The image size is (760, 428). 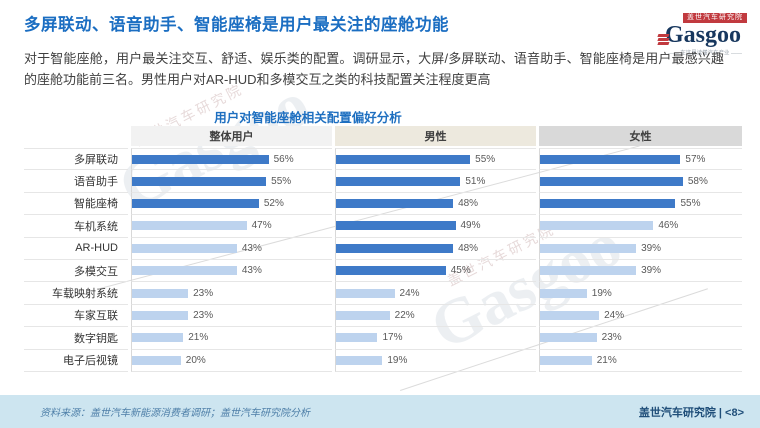 What do you see at coordinates (475, 181) in the screenshot?
I see `bar-value-label: 51%` at bounding box center [475, 181].